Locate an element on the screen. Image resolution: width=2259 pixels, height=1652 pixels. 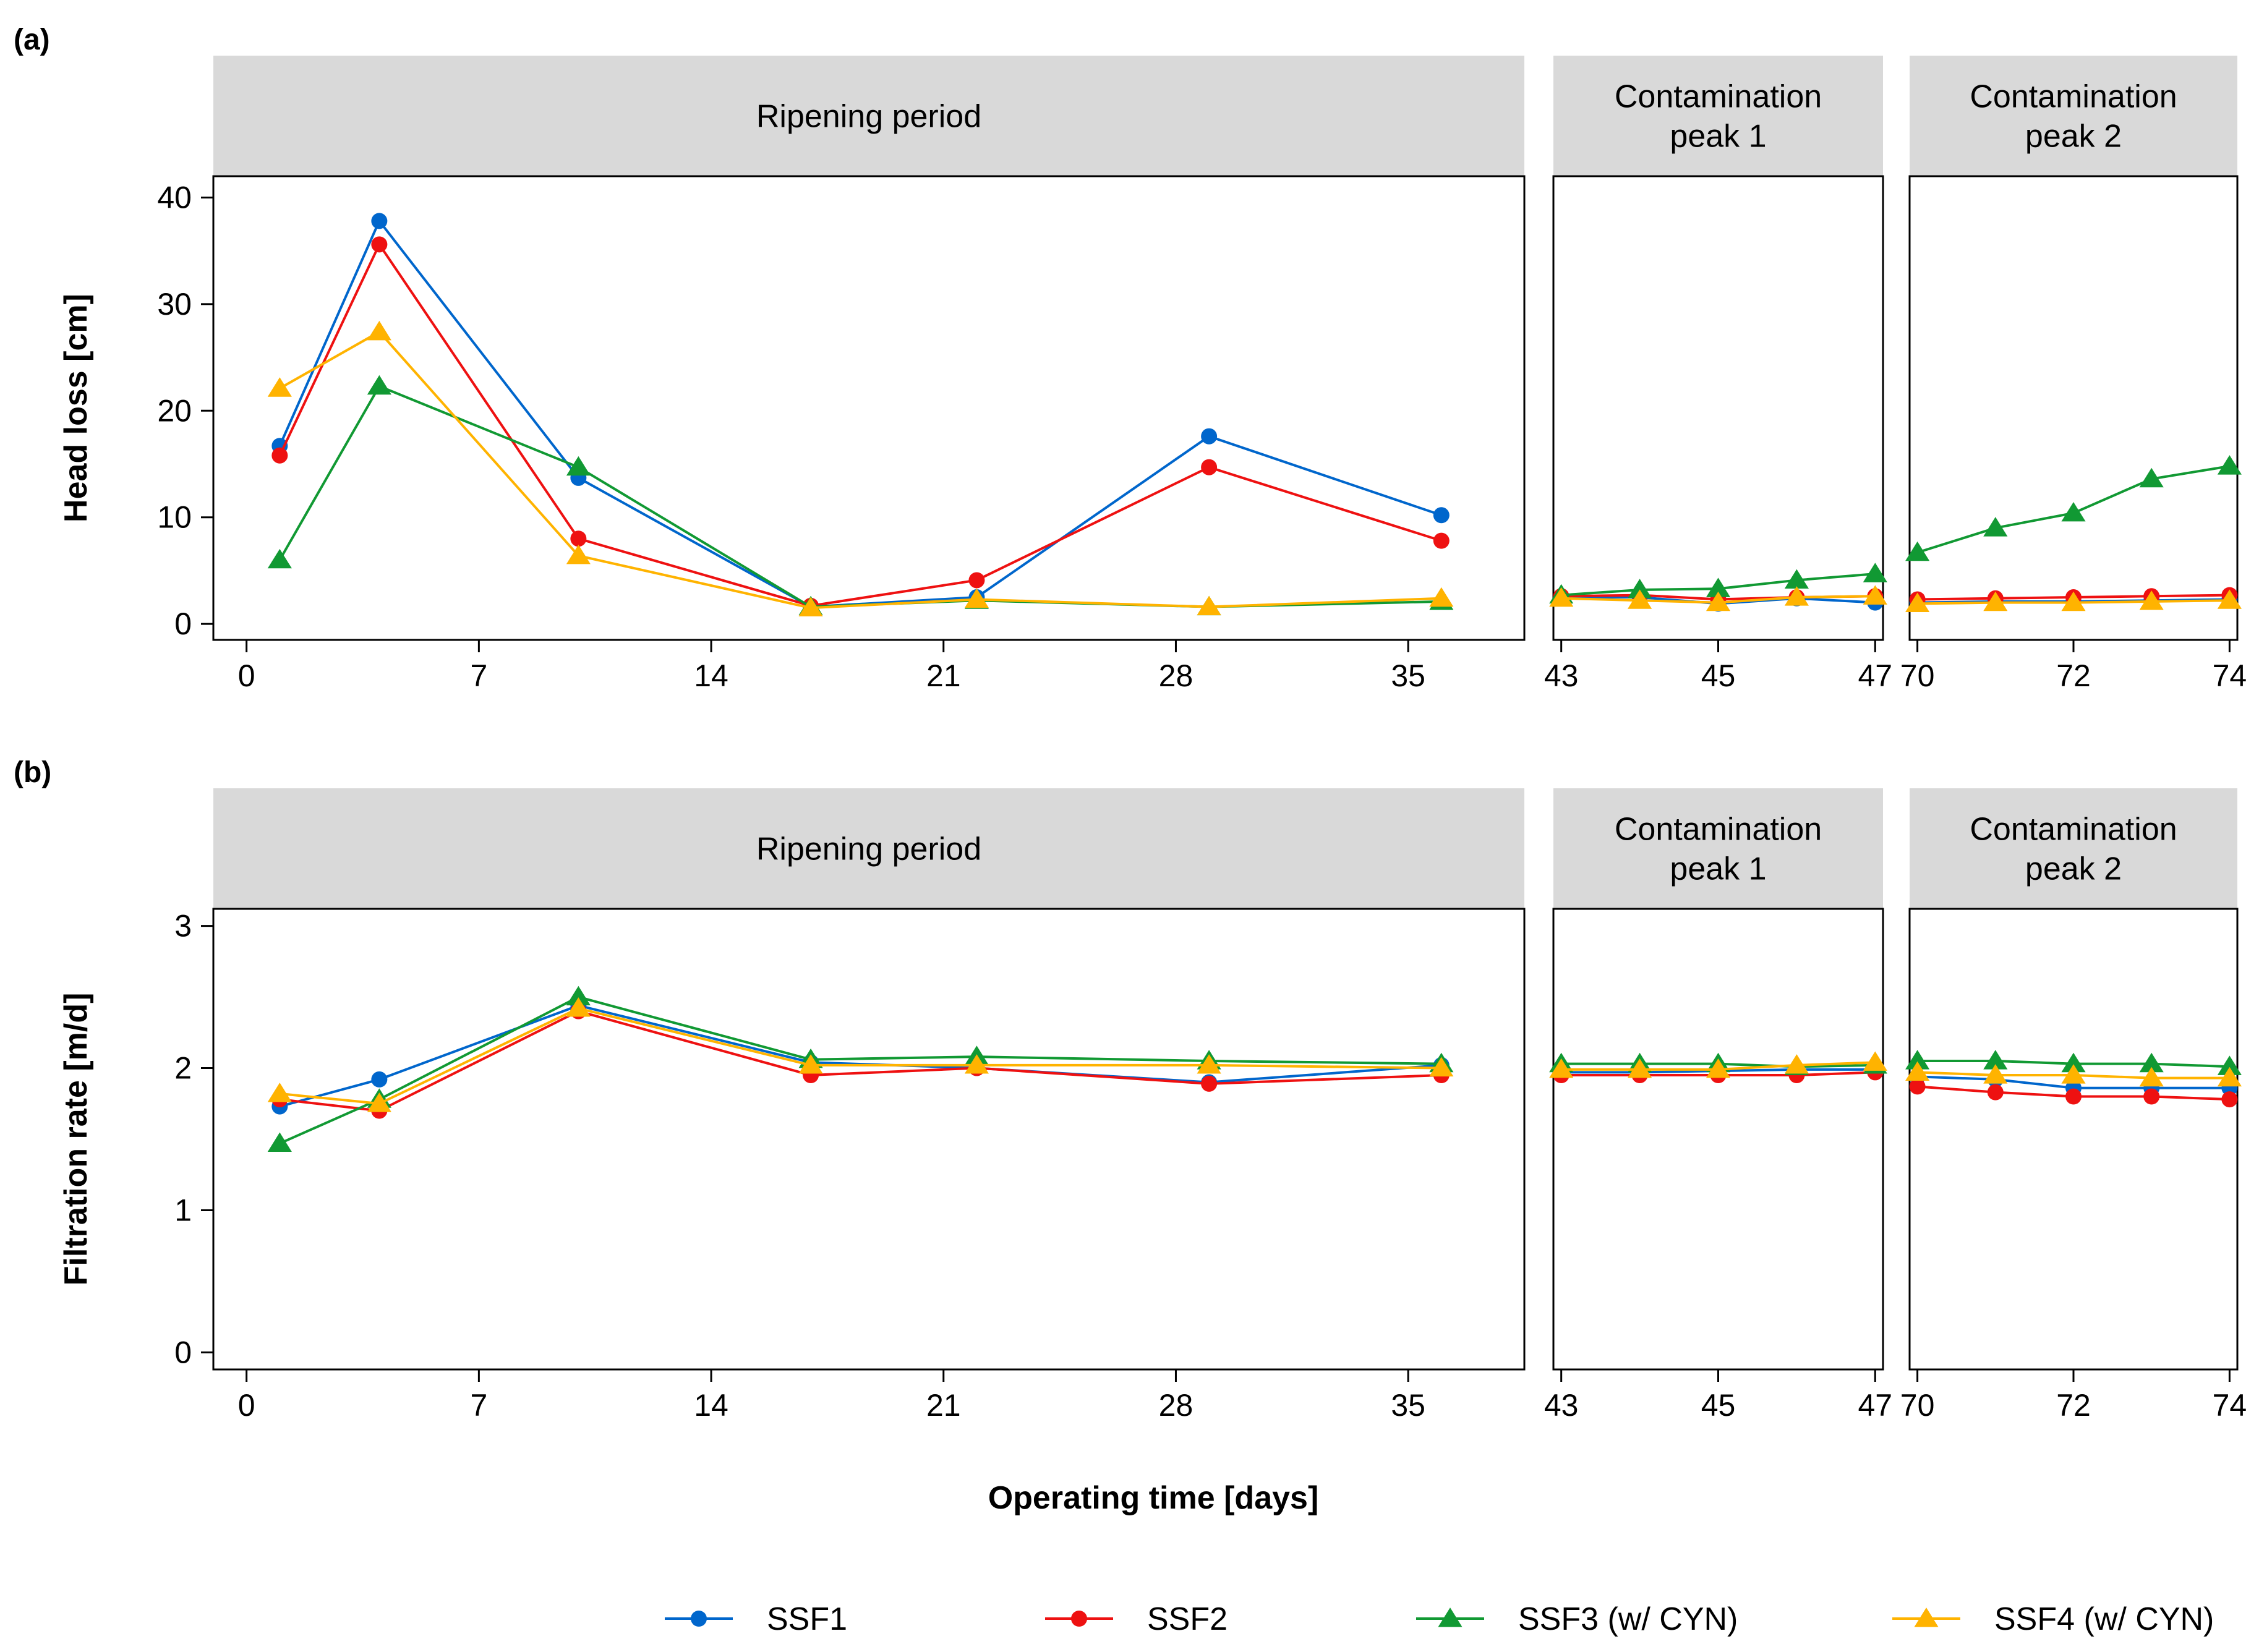
legend-label: SSF2 is located at coordinates (1187, 1619).